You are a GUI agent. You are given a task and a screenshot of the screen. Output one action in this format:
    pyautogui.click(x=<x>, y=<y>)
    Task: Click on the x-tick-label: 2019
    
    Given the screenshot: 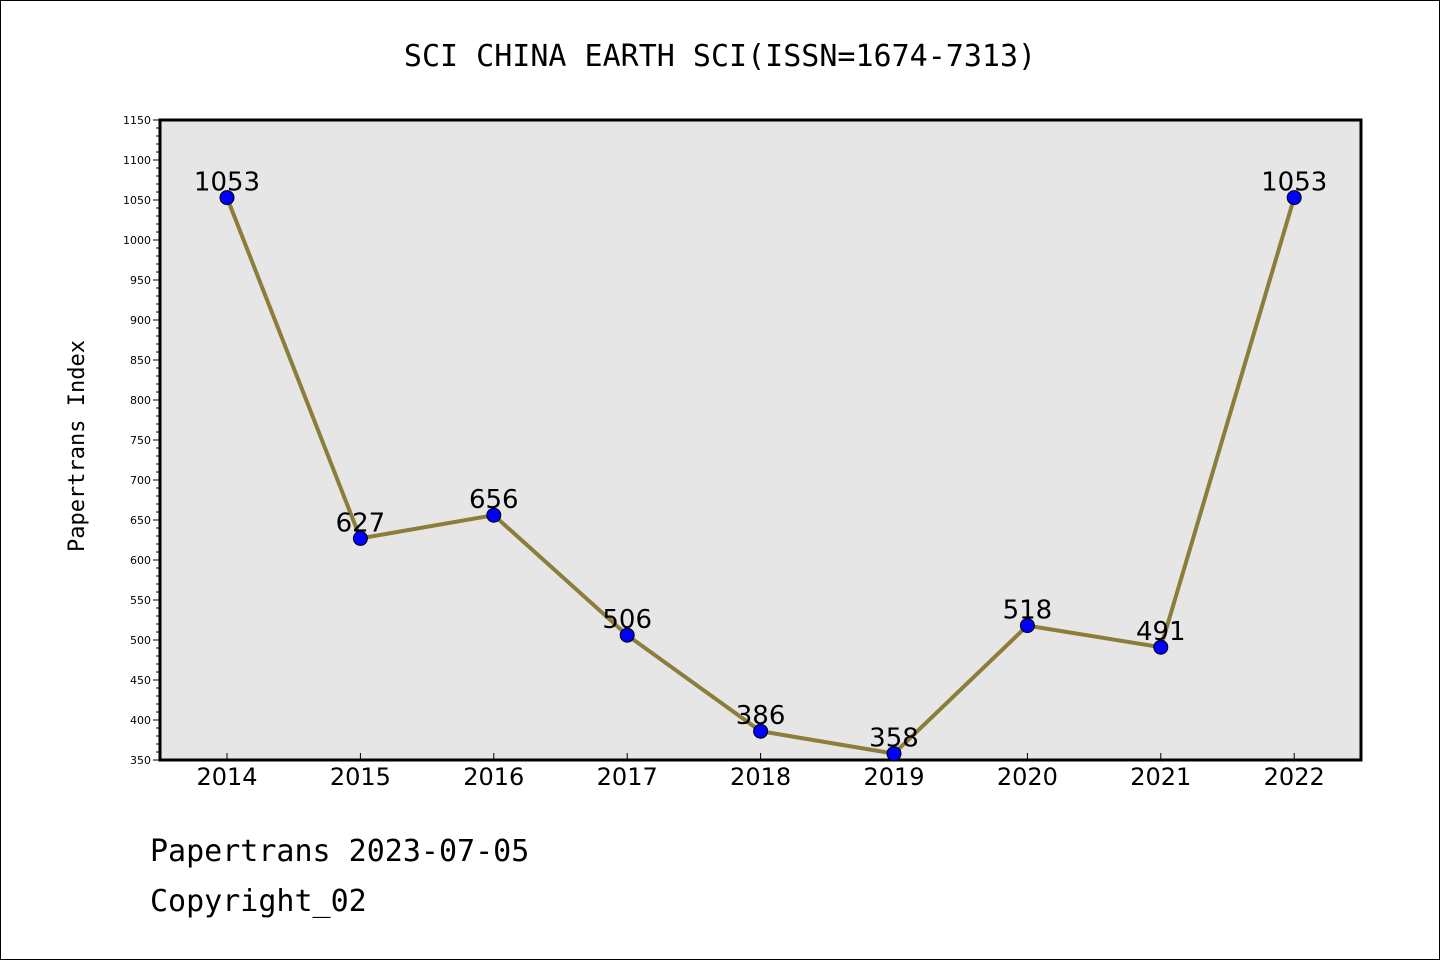 What is the action you would take?
    pyautogui.click(x=893, y=777)
    